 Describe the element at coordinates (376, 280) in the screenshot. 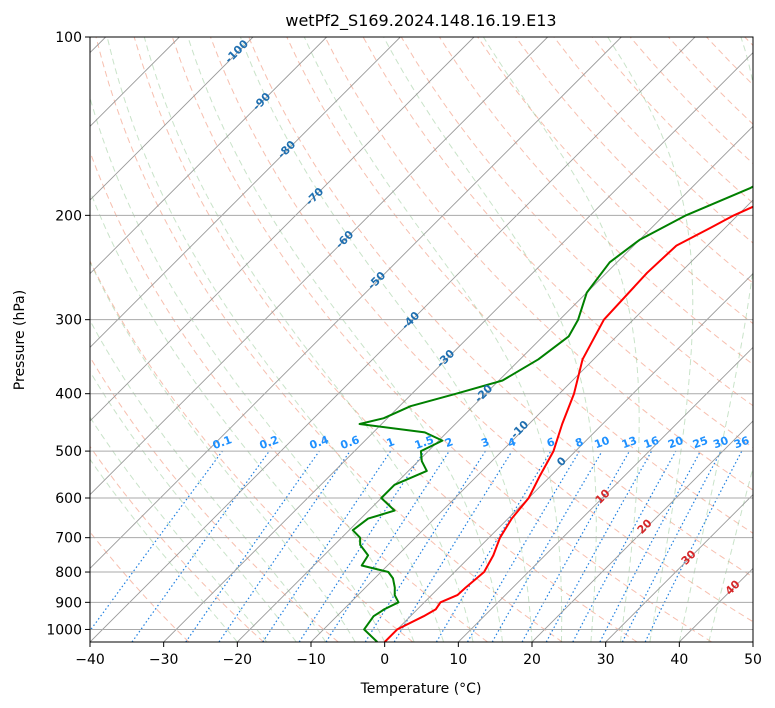

I see `dry-adiabat-label: -50` at that location.